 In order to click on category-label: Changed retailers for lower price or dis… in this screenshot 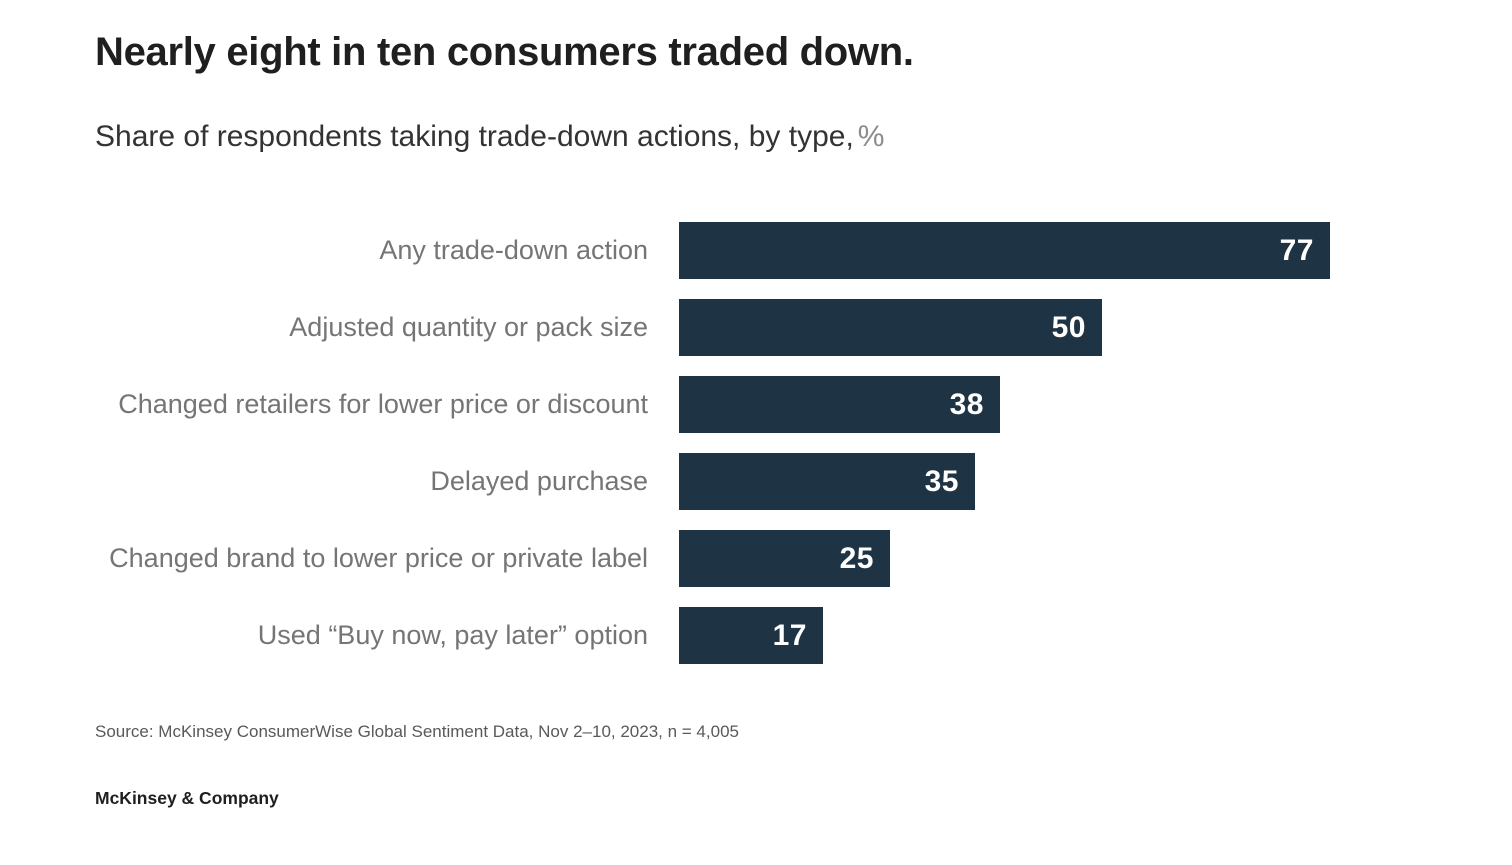, I will do `click(383, 403)`.